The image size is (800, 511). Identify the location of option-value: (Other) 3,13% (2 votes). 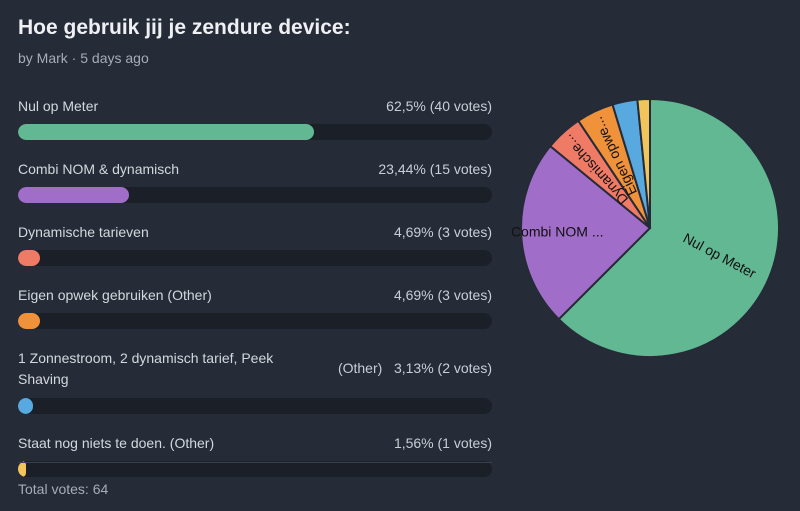
(414, 368).